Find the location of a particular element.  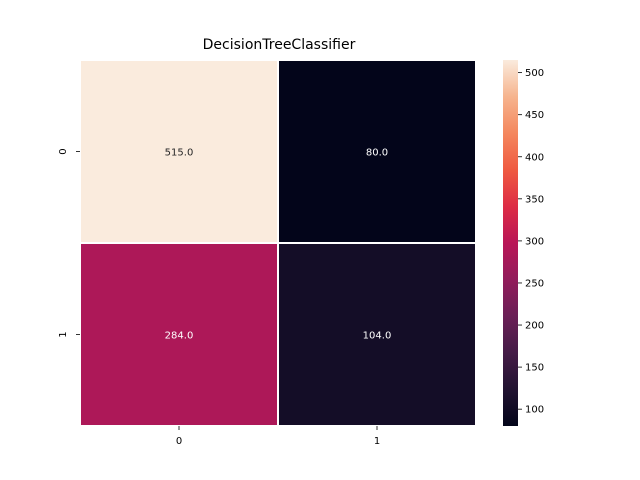

cell-value-label-0-0: 515.0 is located at coordinates (179, 153).